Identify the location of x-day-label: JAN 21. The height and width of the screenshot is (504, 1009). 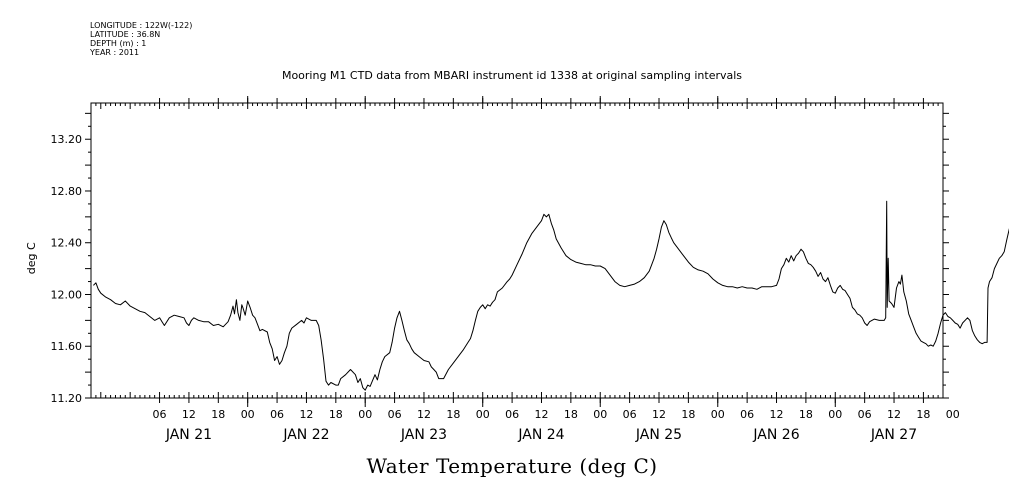
(188, 435).